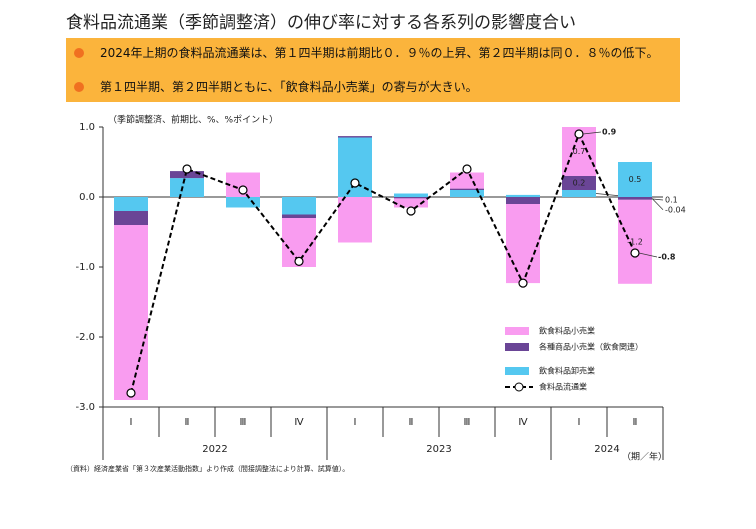 The image size is (756, 529). What do you see at coordinates (563, 387) in the screenshot?
I see `legend-label: 食料品流通業` at bounding box center [563, 387].